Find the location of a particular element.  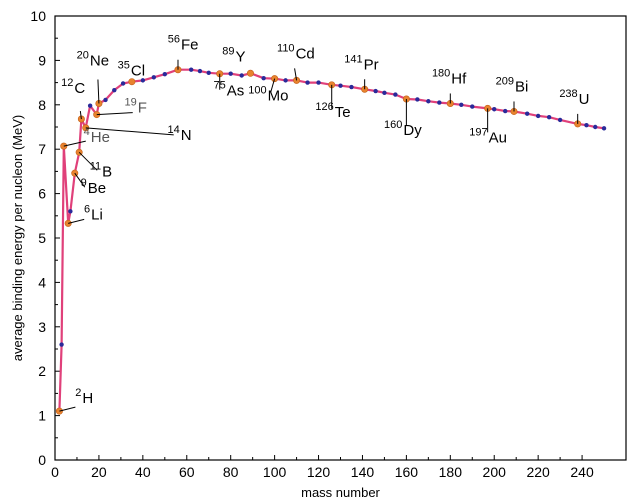

y-tick-label: 0 is located at coordinates (42, 460).